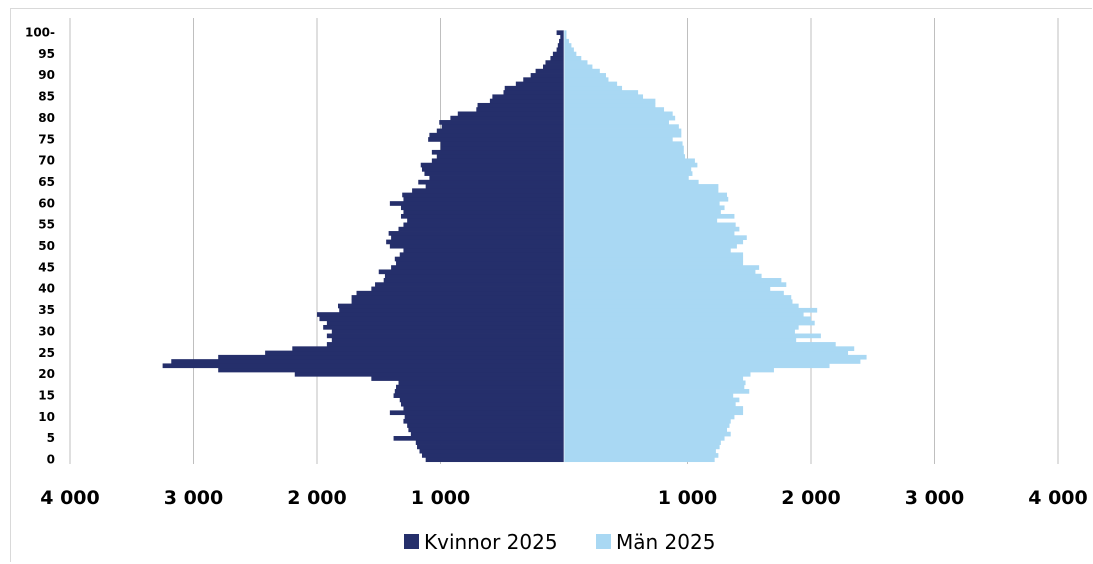 The image size is (1093, 564). What do you see at coordinates (70, 498) in the screenshot?
I see `x-tick-label: 4 000` at bounding box center [70, 498].